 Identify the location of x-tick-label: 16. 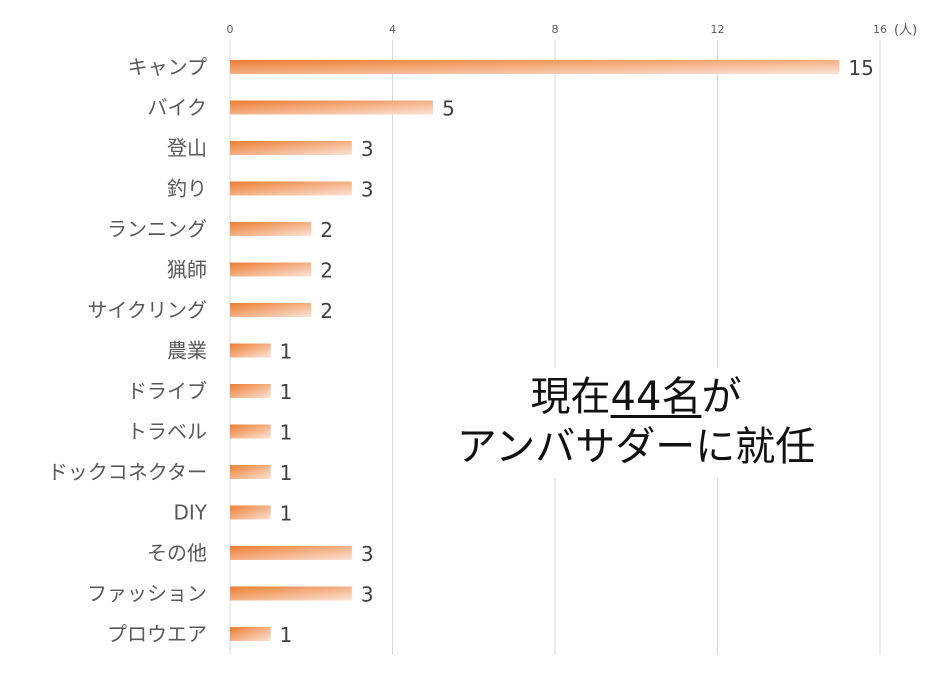
(880, 29).